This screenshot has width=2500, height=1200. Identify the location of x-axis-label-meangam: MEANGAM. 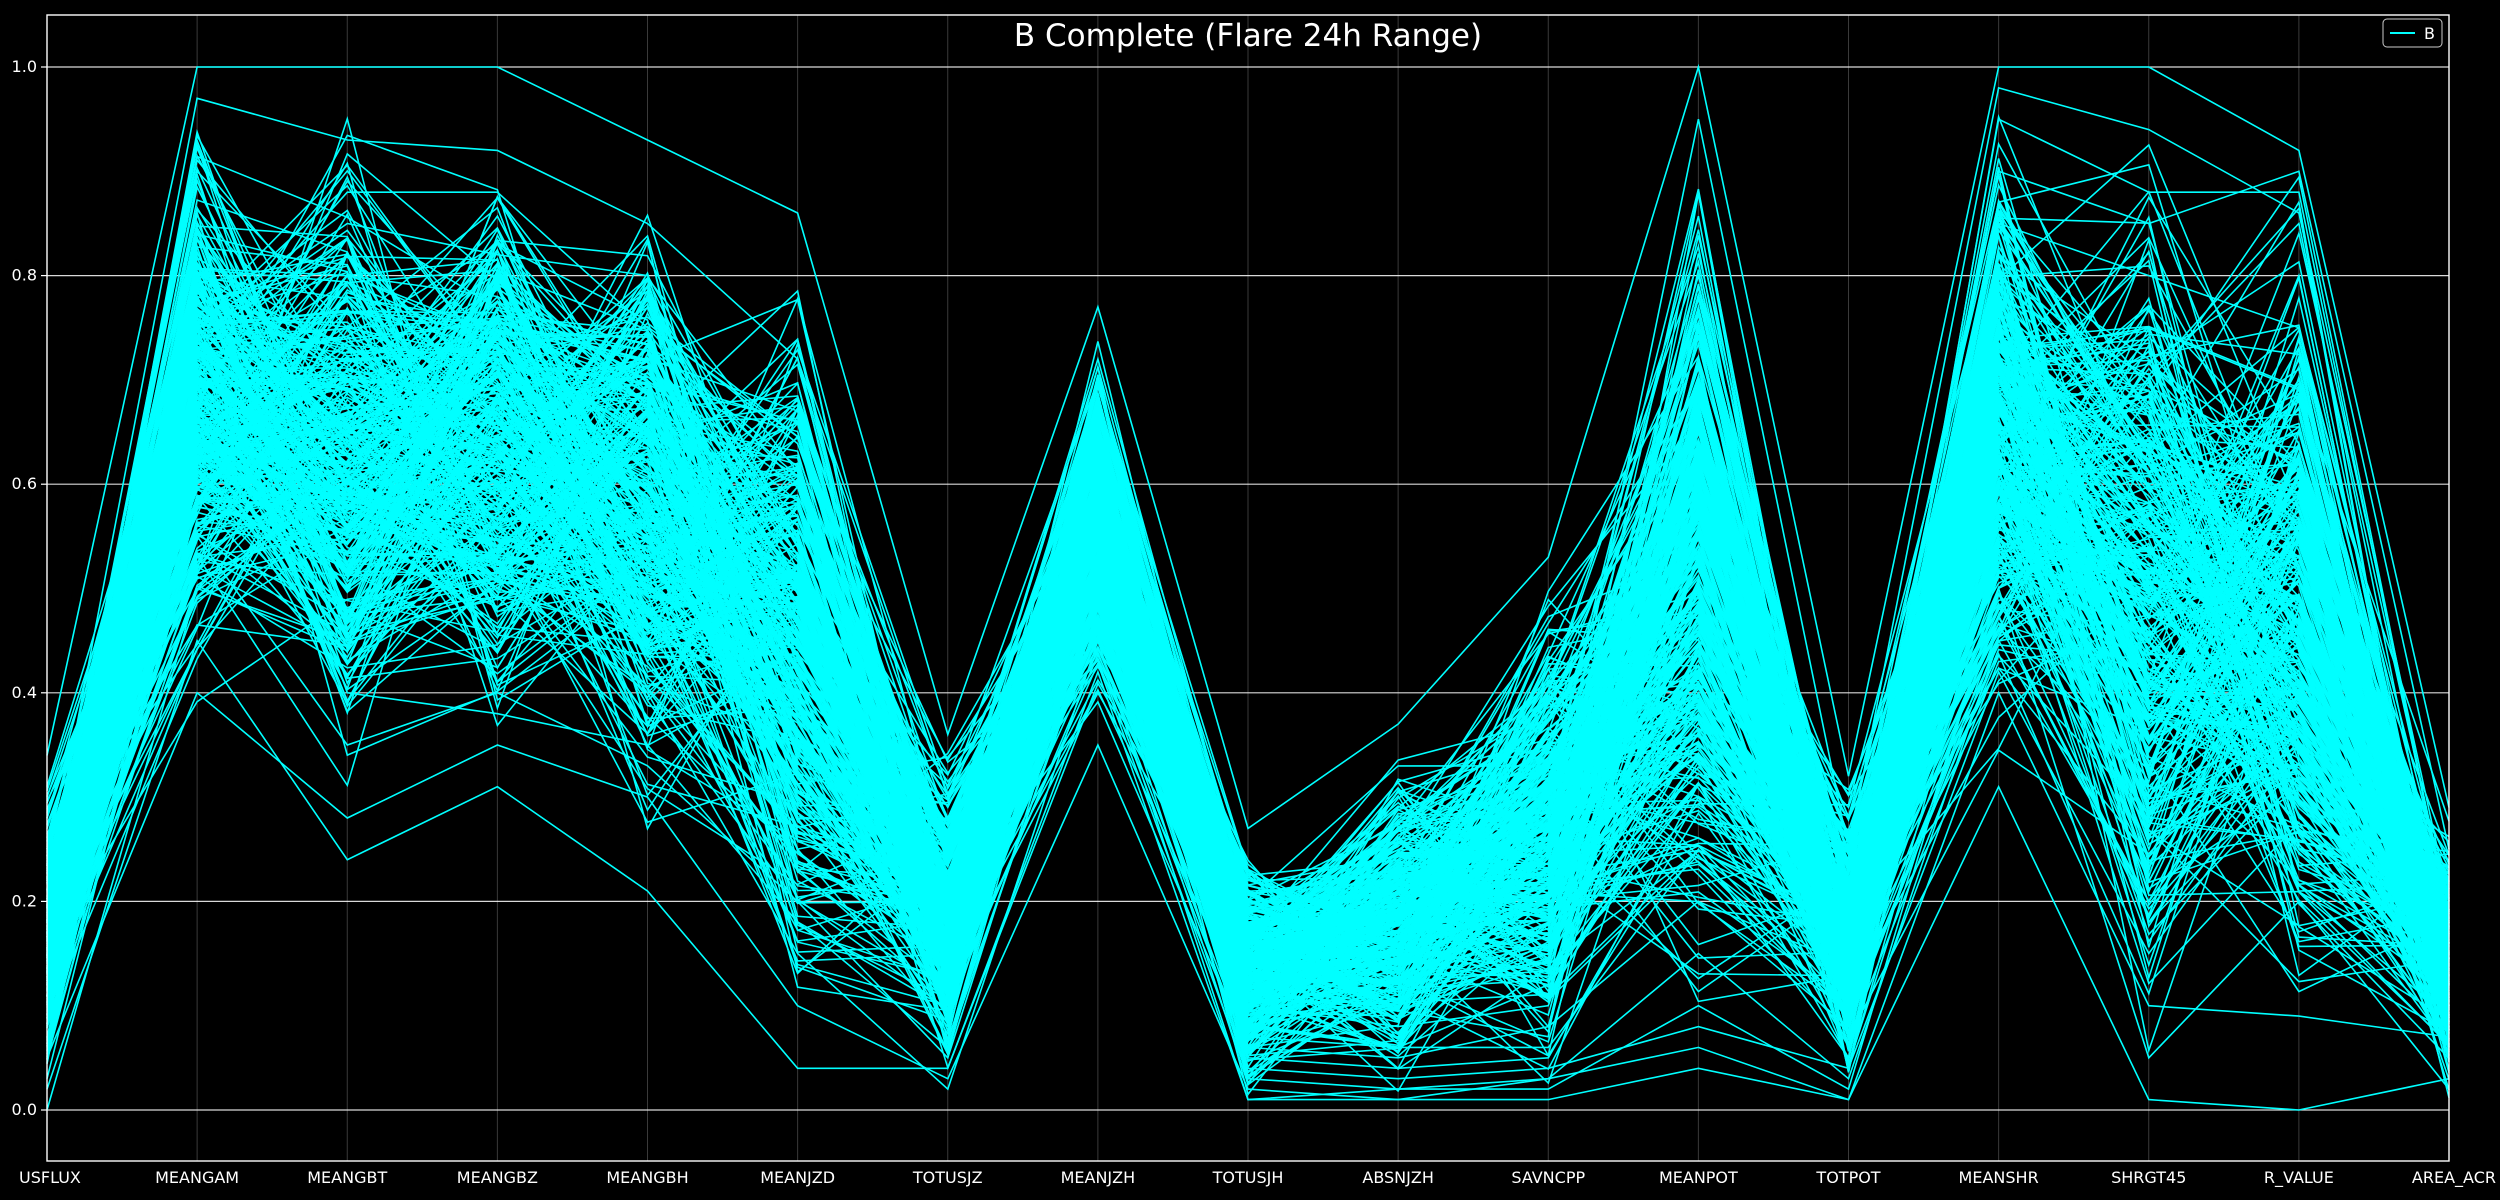
(197, 1177).